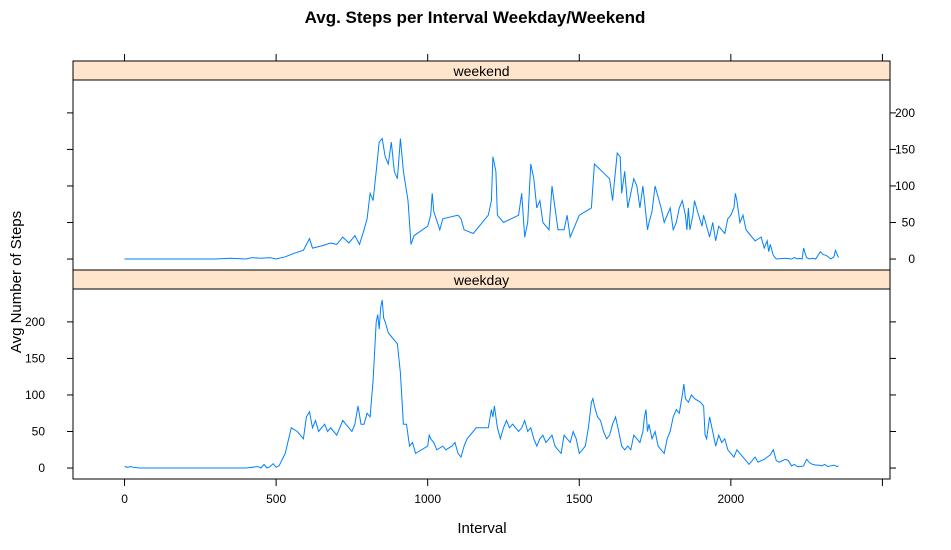  Describe the element at coordinates (35, 358) in the screenshot. I see `y-tick-label-left: 150` at that location.